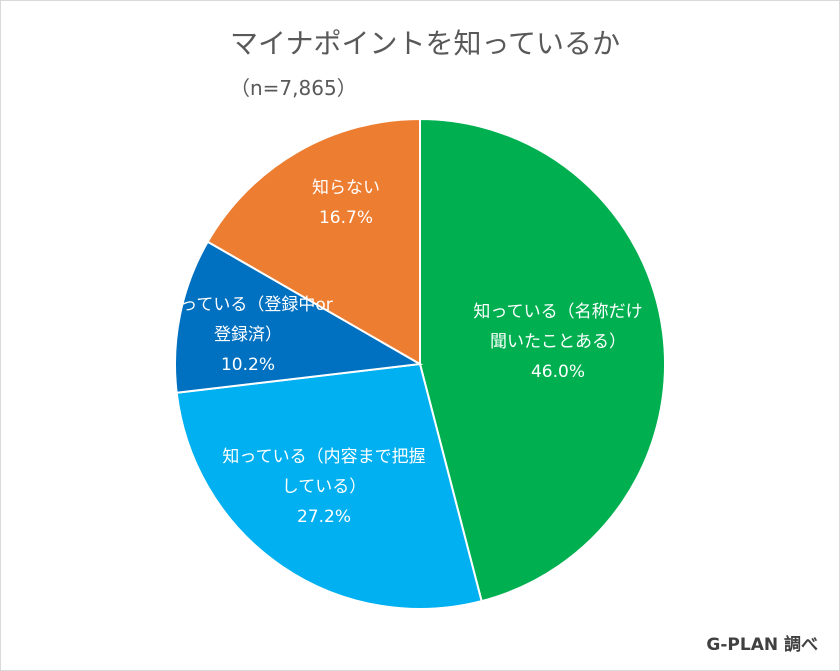 The image size is (840, 671). What do you see at coordinates (425, 43) in the screenshot?
I see `chart-title: マイナポイントを知っているか` at bounding box center [425, 43].